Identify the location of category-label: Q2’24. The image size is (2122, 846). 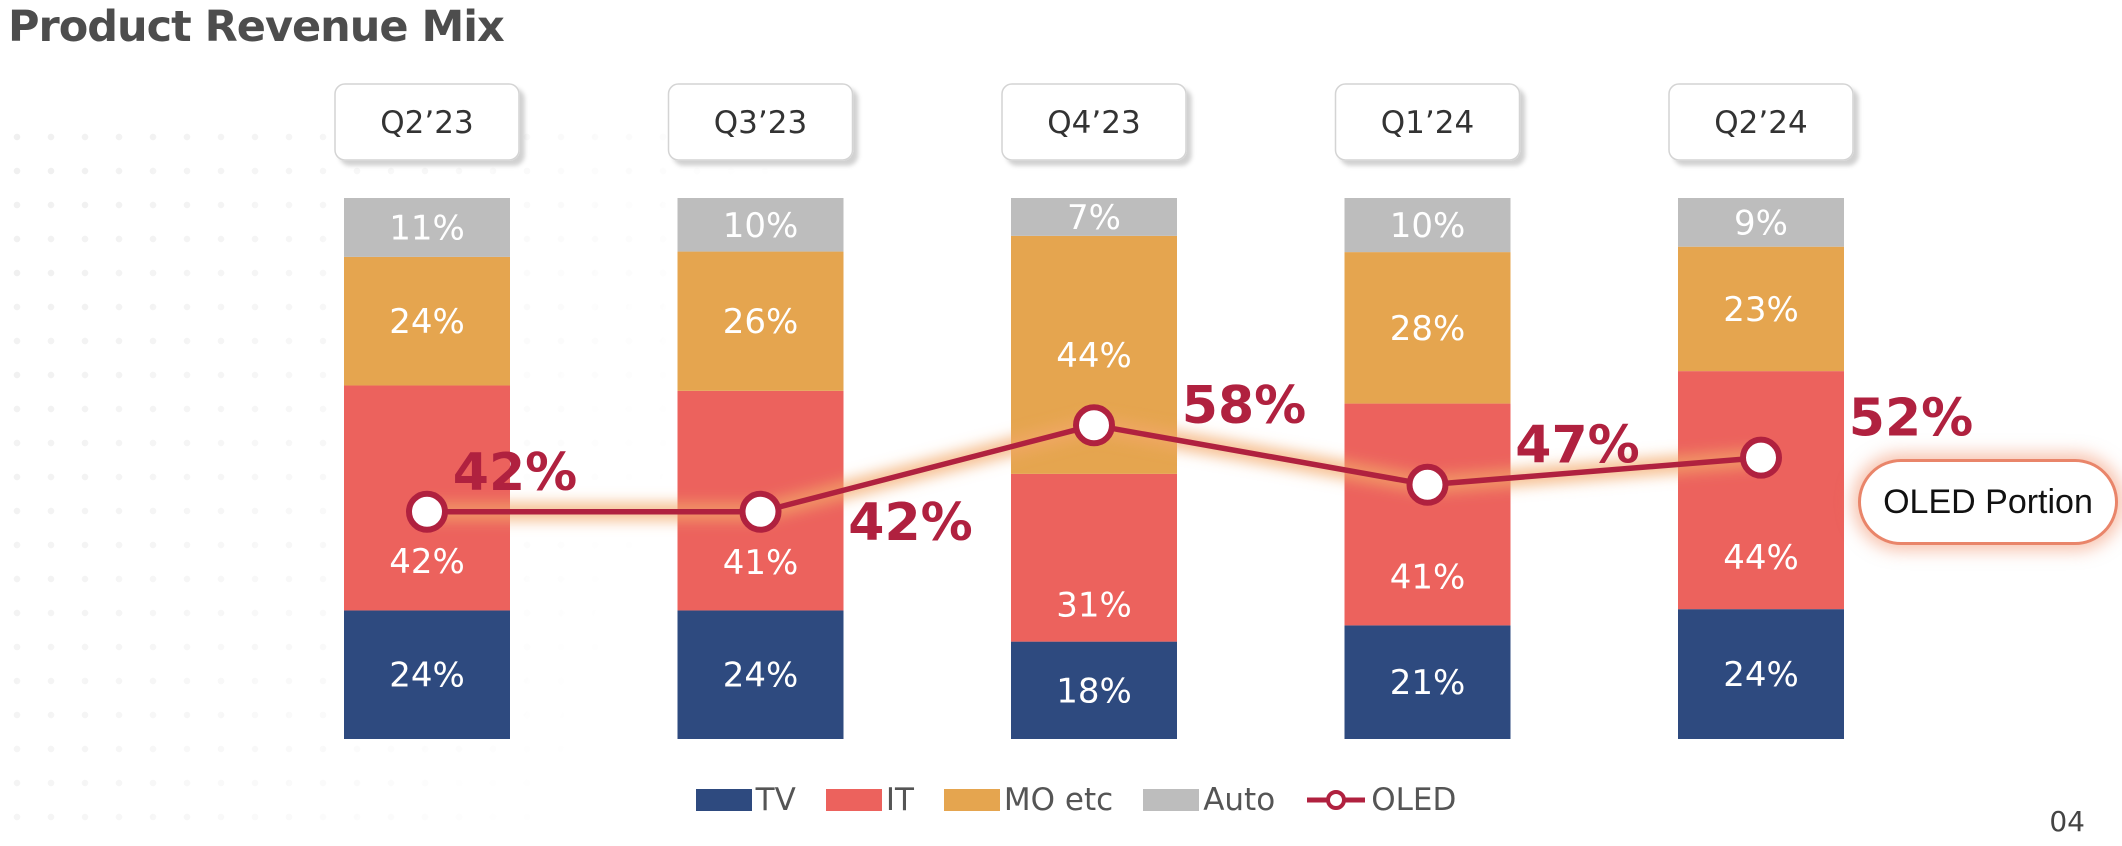
(1760, 123).